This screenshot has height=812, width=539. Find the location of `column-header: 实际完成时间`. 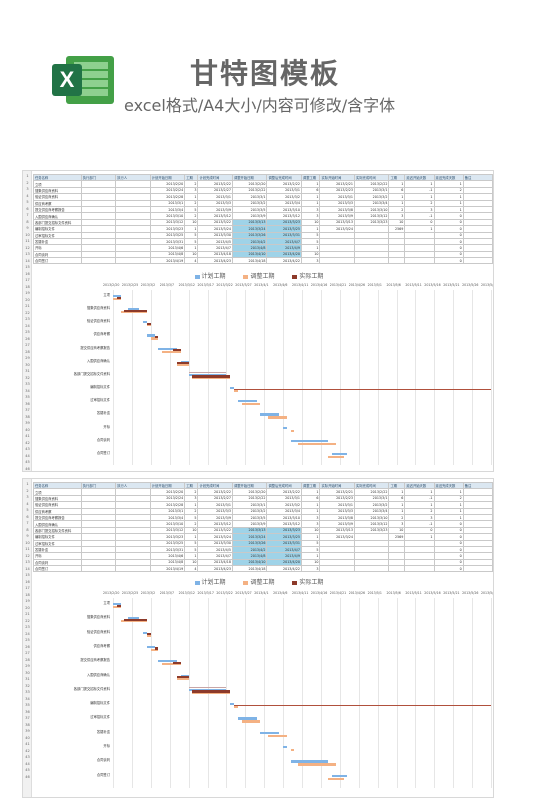

column-header: 实际完成时间 is located at coordinates (371, 485).